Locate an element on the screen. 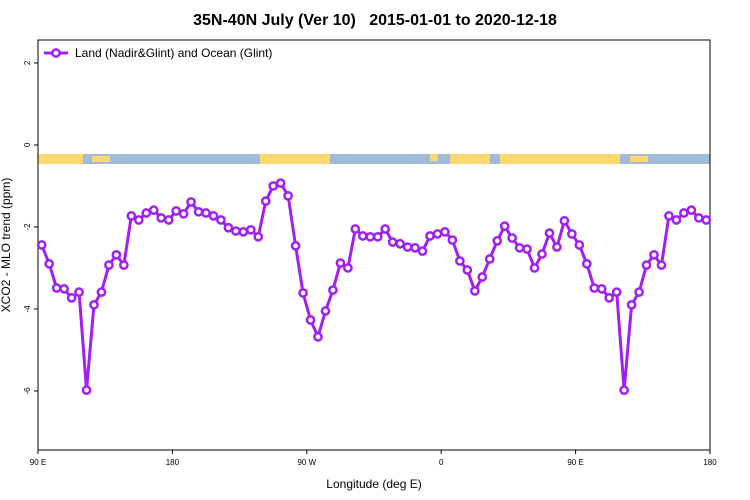 The height and width of the screenshot is (500, 750). y-tick-label: -4 is located at coordinates (27, 309).